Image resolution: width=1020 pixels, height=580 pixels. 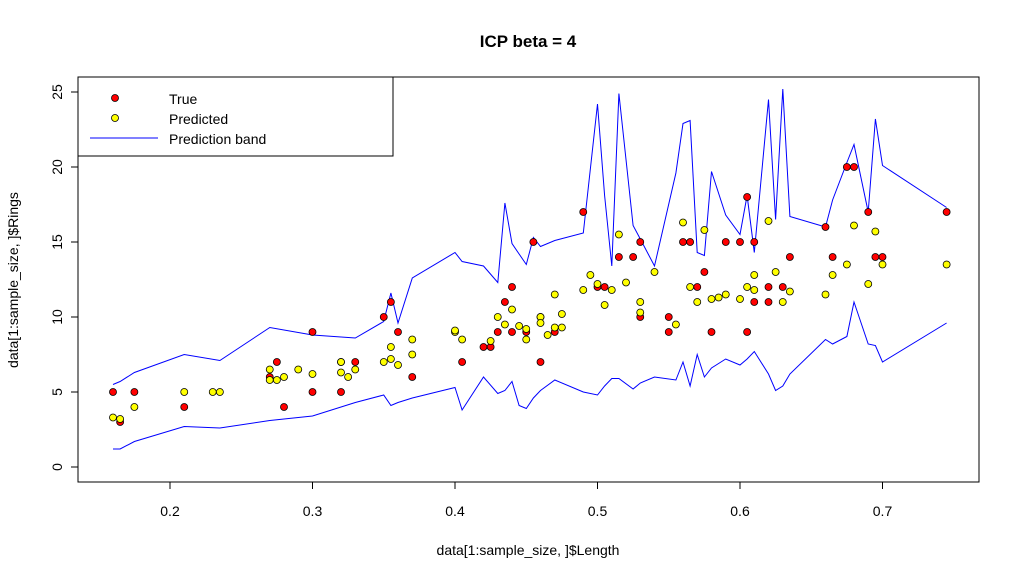 What do you see at coordinates (115, 98) in the screenshot?
I see `legend-true-marker` at bounding box center [115, 98].